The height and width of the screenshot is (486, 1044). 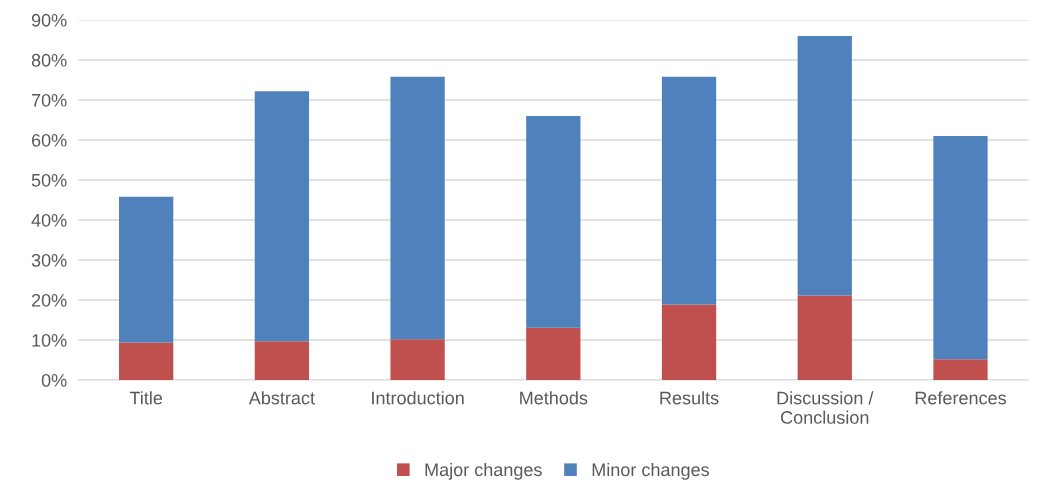 I want to click on y-tick-label: 40%, so click(x=49, y=220).